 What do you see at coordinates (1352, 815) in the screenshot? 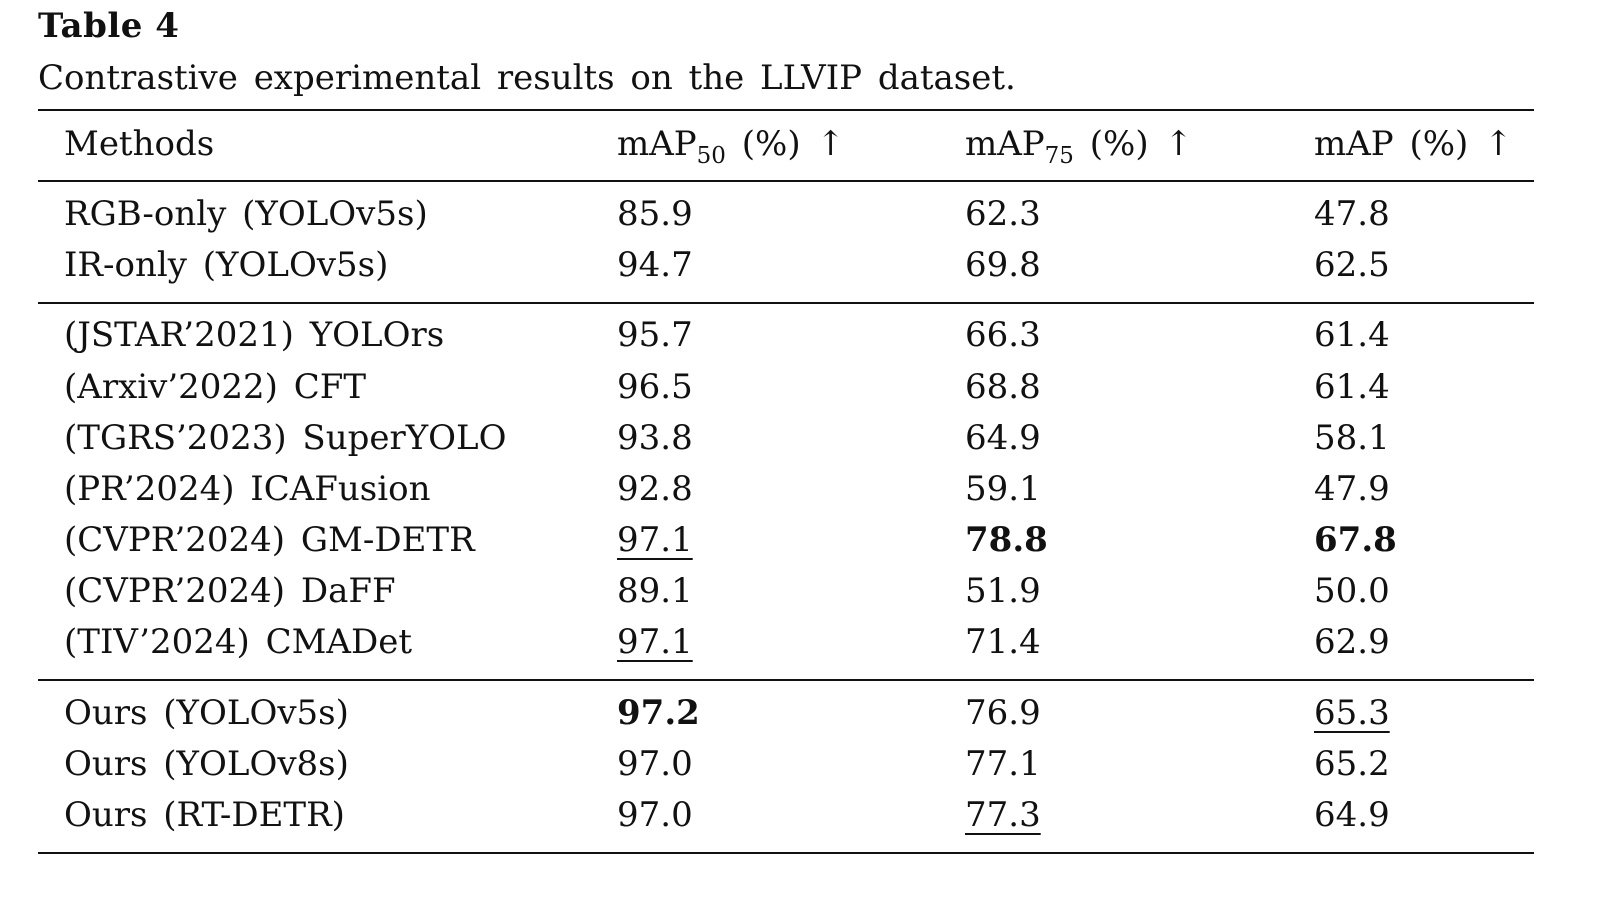
I see `map-cell: 64.9` at bounding box center [1352, 815].